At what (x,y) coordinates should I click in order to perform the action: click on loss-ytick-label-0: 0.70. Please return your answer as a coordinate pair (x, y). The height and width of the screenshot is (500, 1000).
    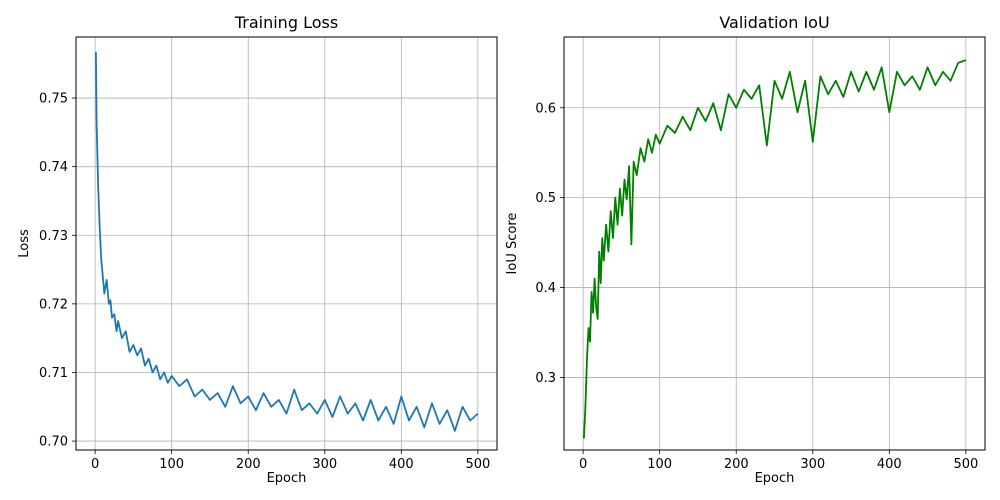
    Looking at the image, I should click on (53, 442).